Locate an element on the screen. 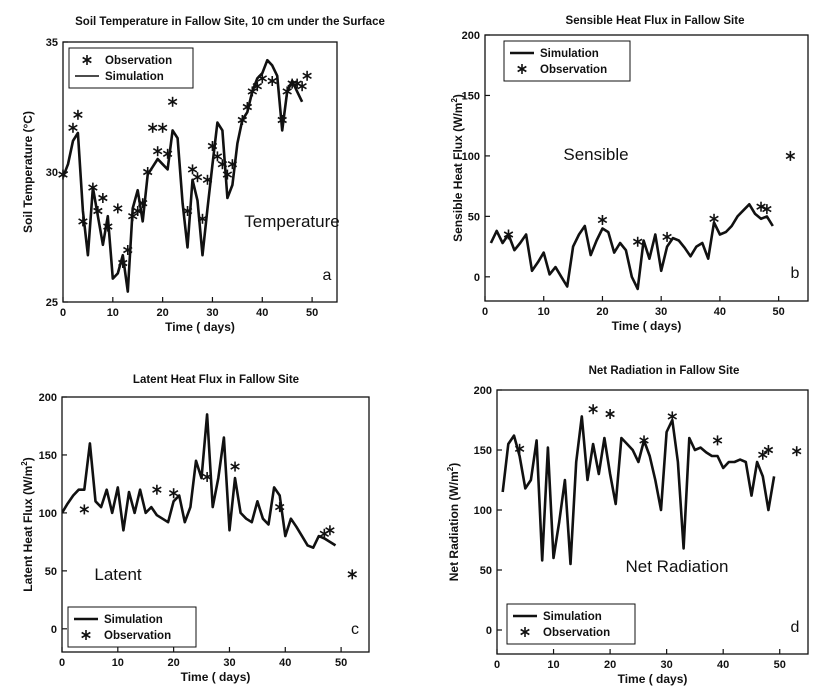 This screenshot has height=696, width=815. y-axis-label: Soil Temperature (°C) is located at coordinates (28, 172).